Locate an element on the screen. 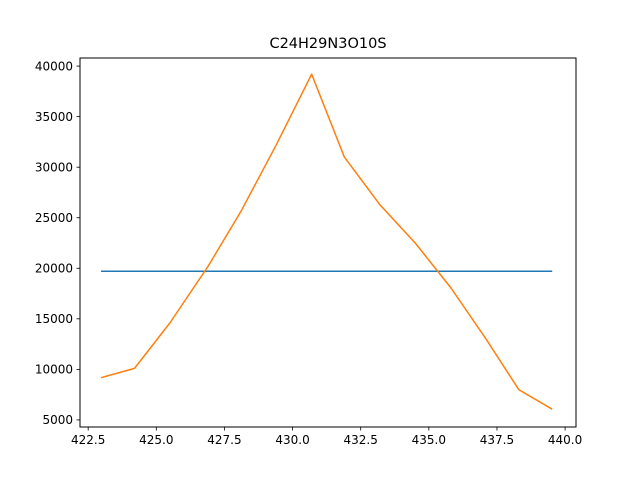  y-tick-label: 40000 is located at coordinates (54, 66).